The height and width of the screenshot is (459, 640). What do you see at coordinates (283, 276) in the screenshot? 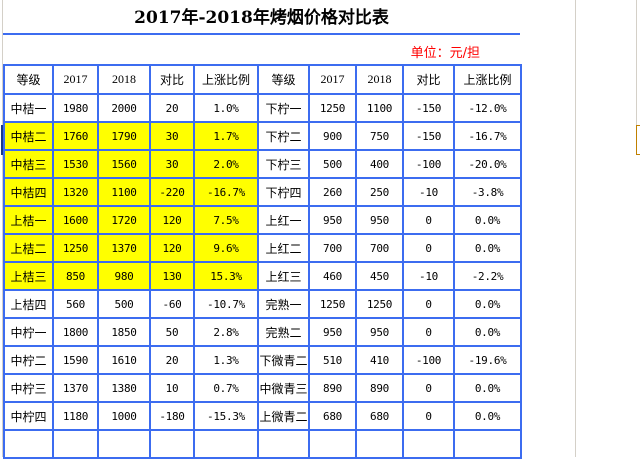
I see `table-cell: 上红三` at bounding box center [283, 276].